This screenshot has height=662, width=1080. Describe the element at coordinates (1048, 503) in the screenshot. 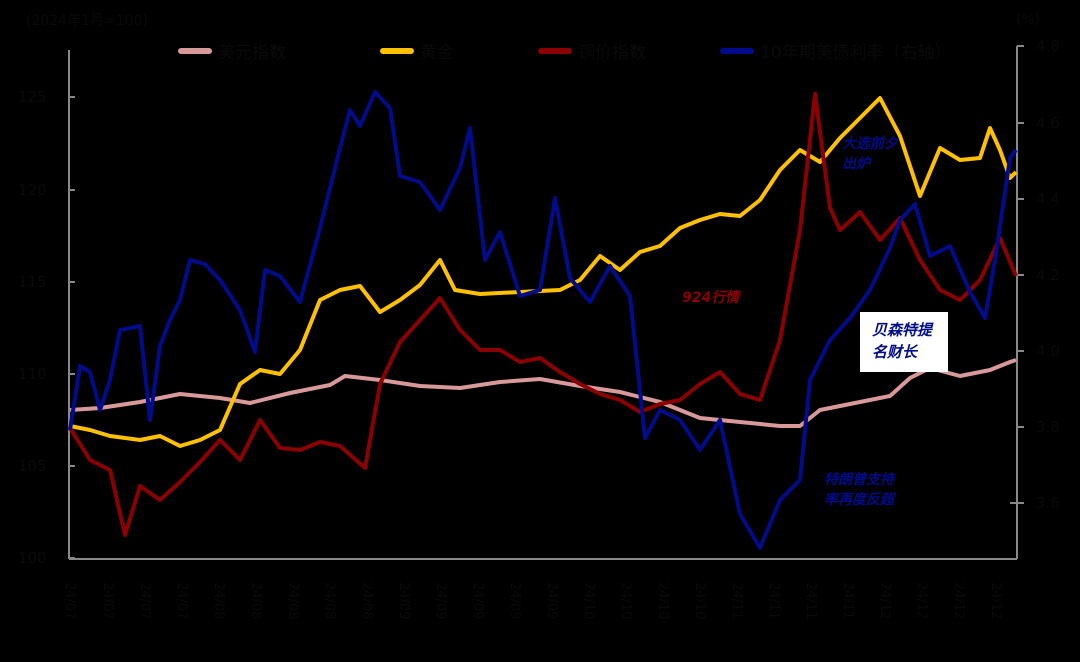

I see `right-tick: 3.6` at that location.